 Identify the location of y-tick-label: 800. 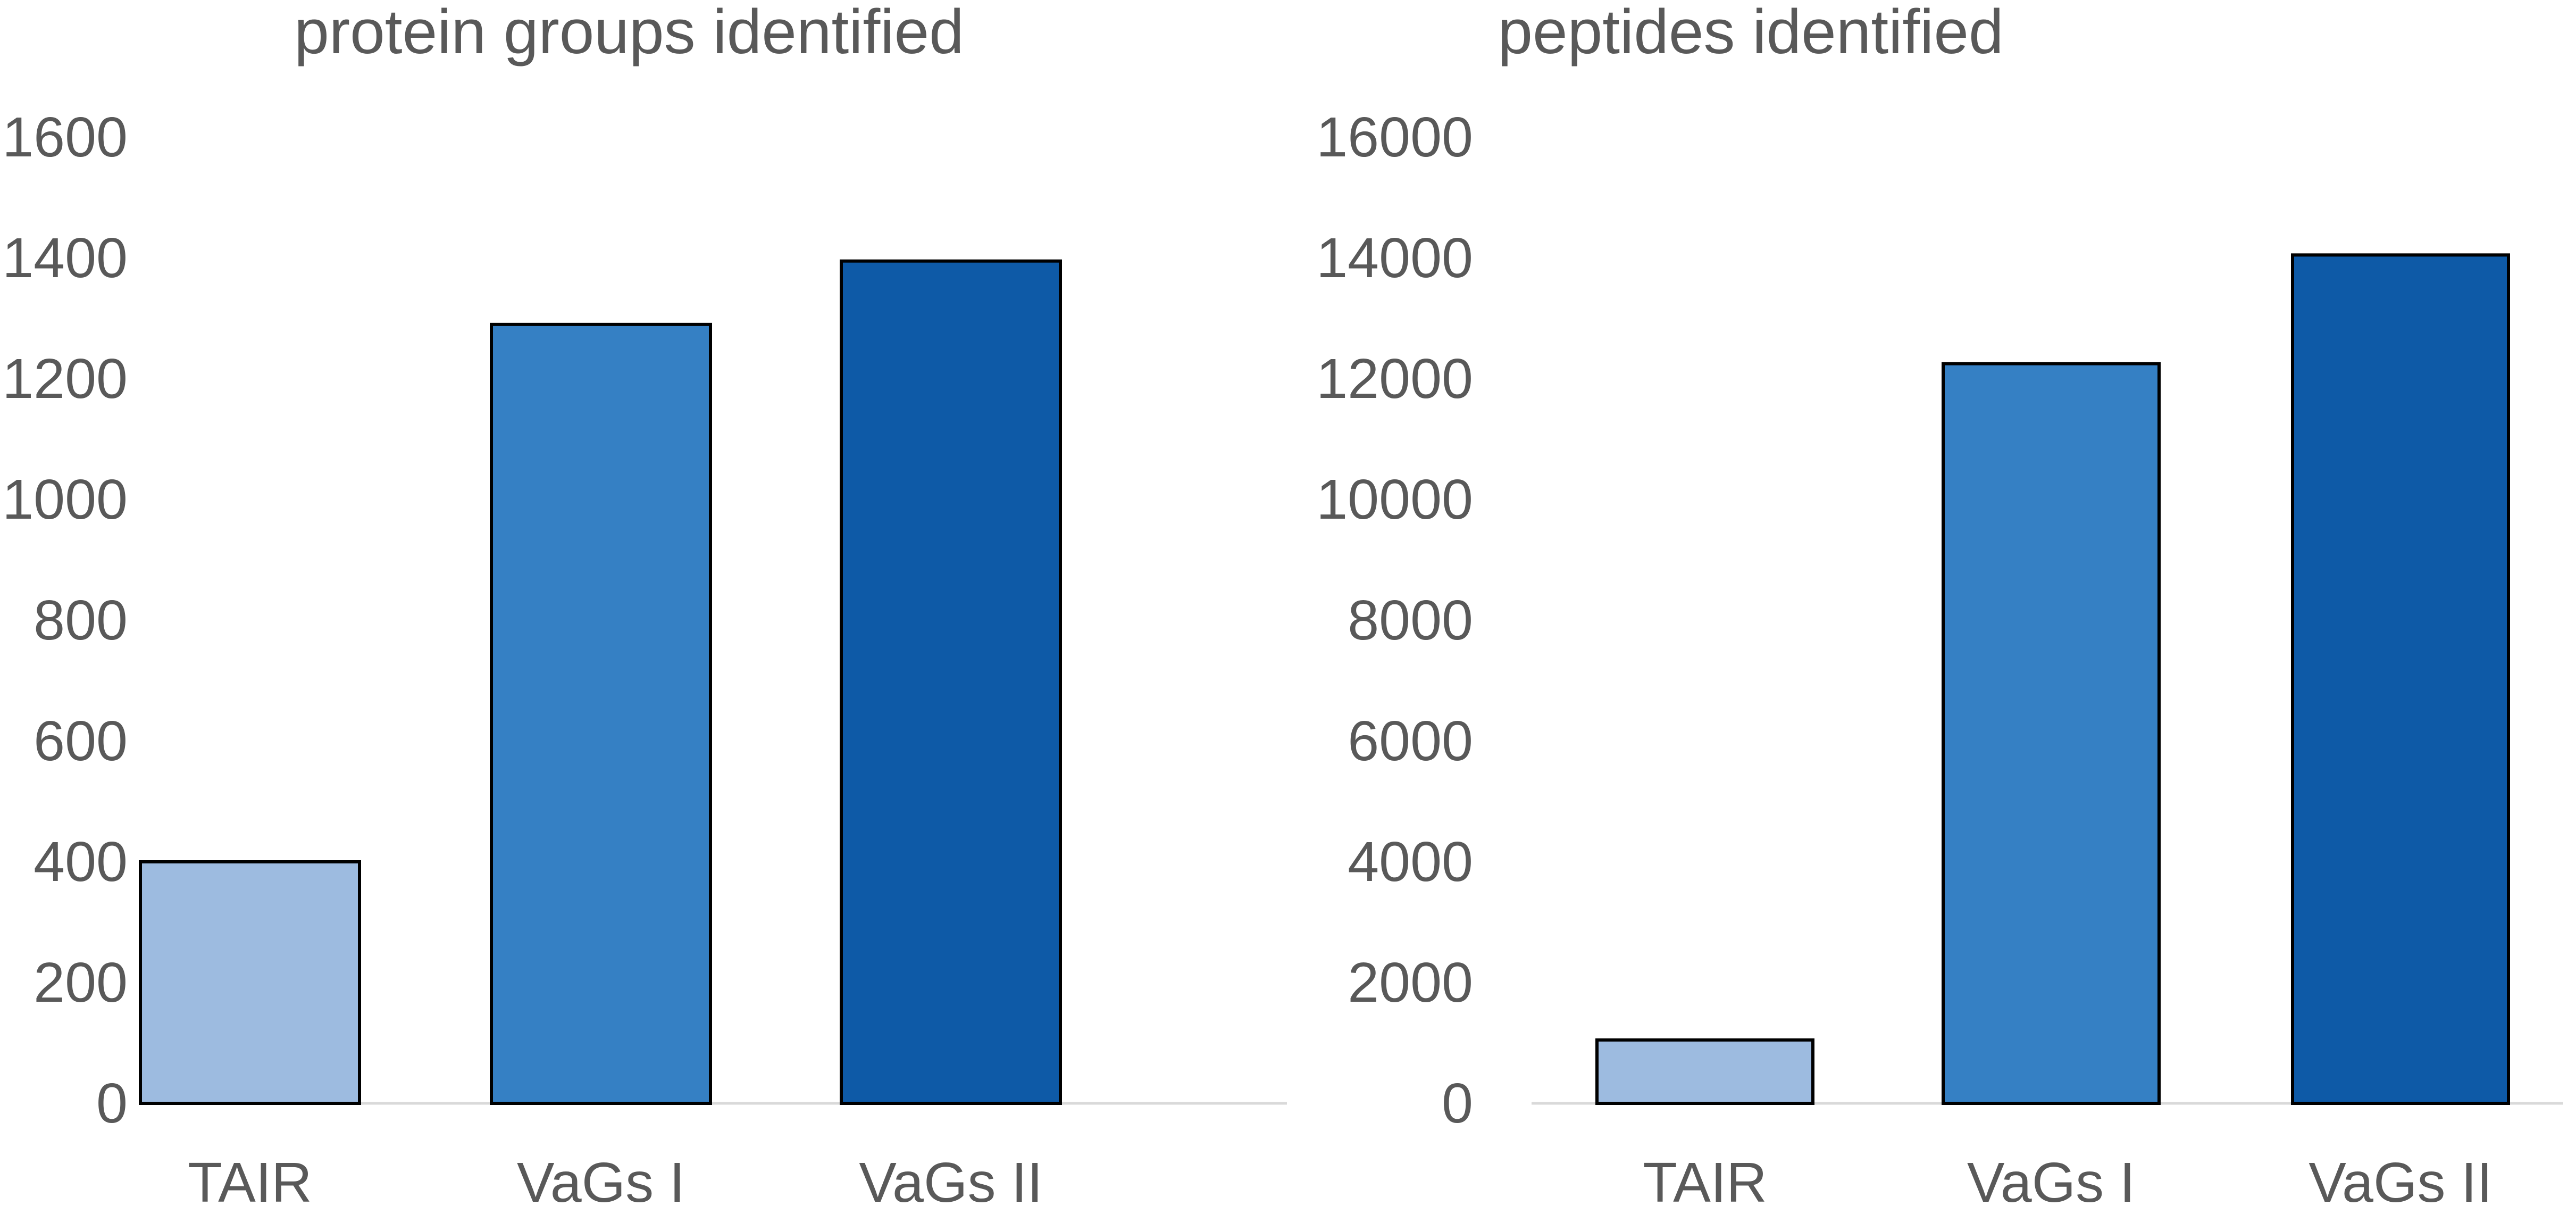
(81, 621).